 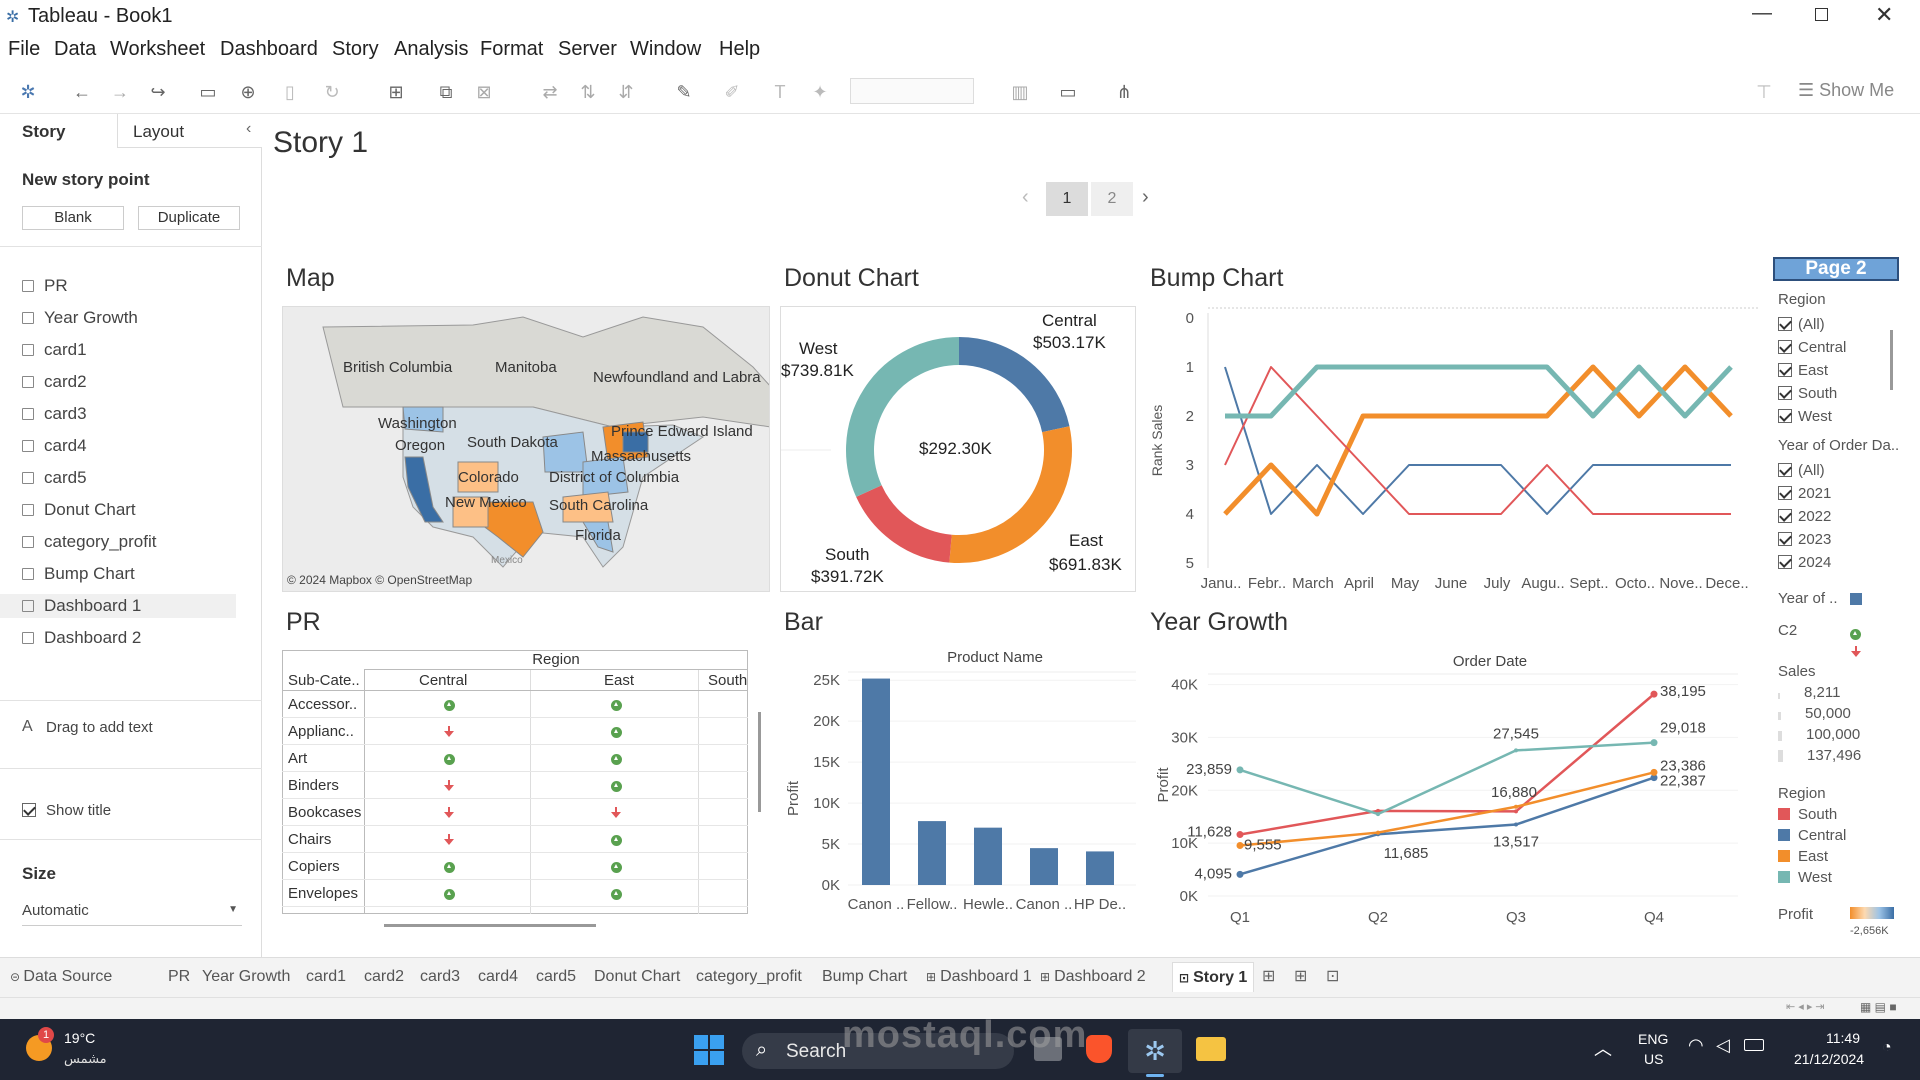 I want to click on clock-date: 21/12/2024, so click(x=1829, y=1059).